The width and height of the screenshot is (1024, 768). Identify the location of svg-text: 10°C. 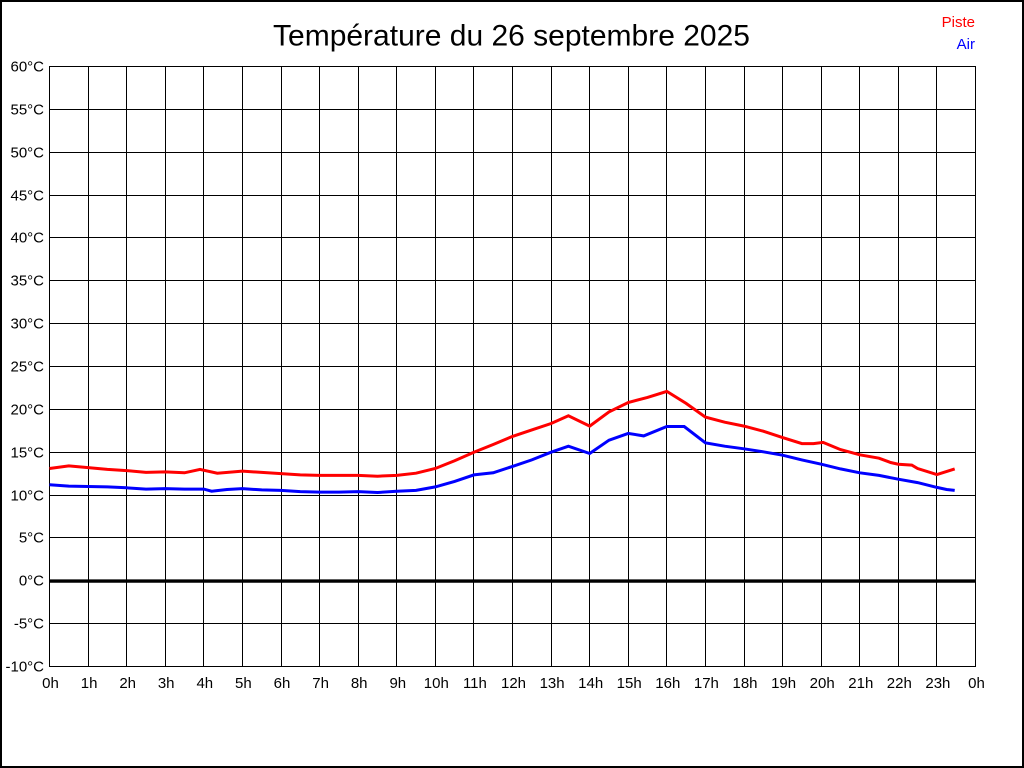
(27, 496).